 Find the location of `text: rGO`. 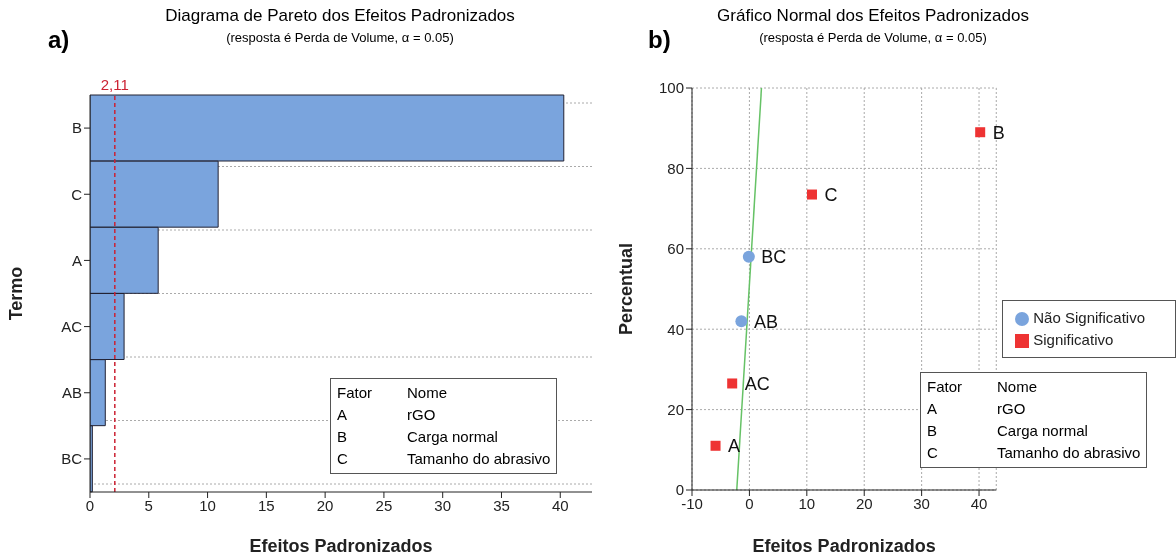

text: rGO is located at coordinates (1011, 409).